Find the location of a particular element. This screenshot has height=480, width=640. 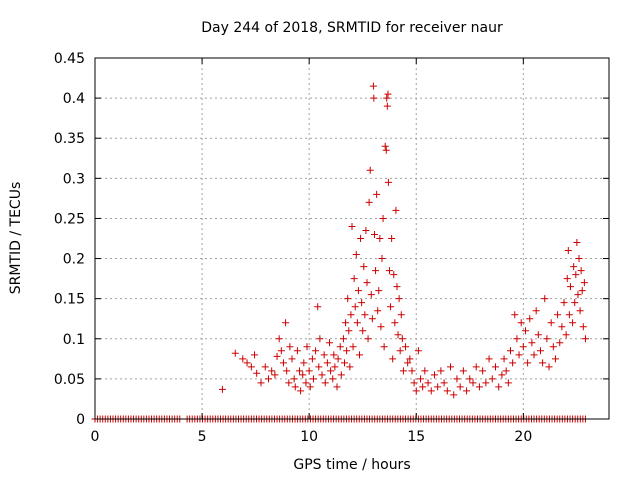

y-axis-label: SRMTID / TECUs is located at coordinates (16, 238).